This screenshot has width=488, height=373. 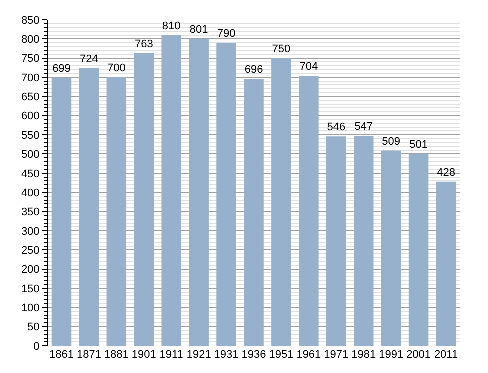 I want to click on y-tick-label: 450, so click(x=30, y=174).